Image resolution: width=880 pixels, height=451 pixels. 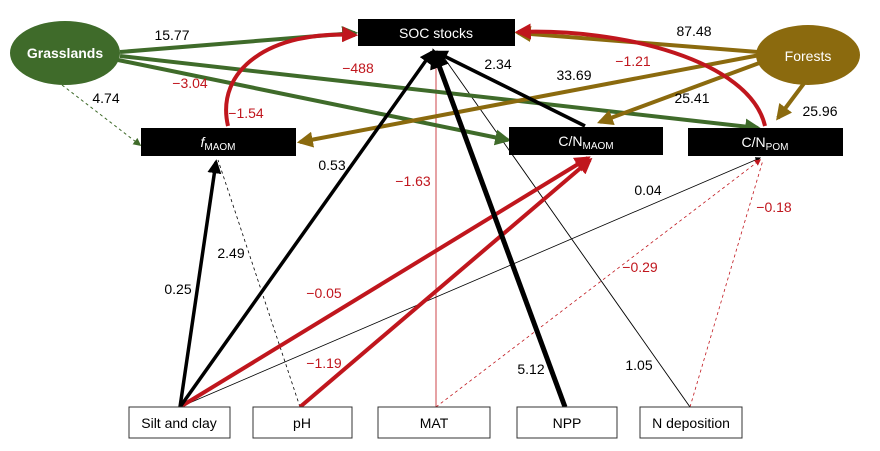 I want to click on node-ph: pH, so click(x=302, y=422).